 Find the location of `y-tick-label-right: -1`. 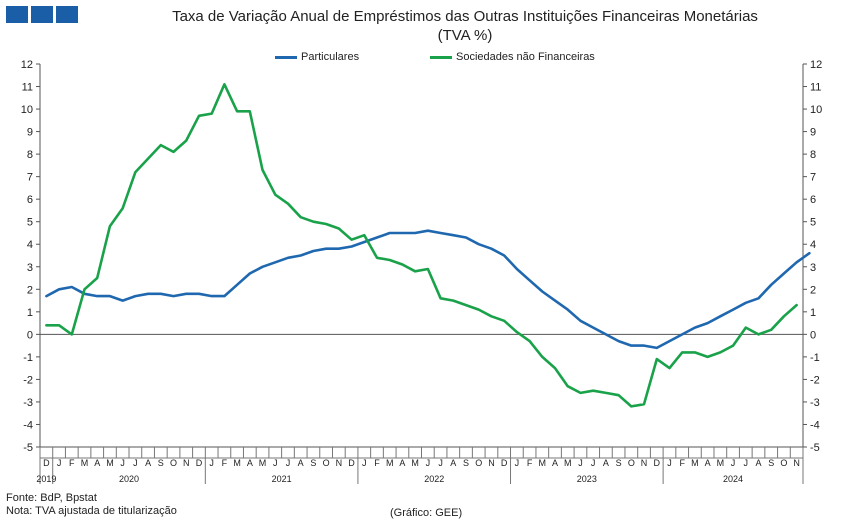

y-tick-label-right: -1 is located at coordinates (815, 358).